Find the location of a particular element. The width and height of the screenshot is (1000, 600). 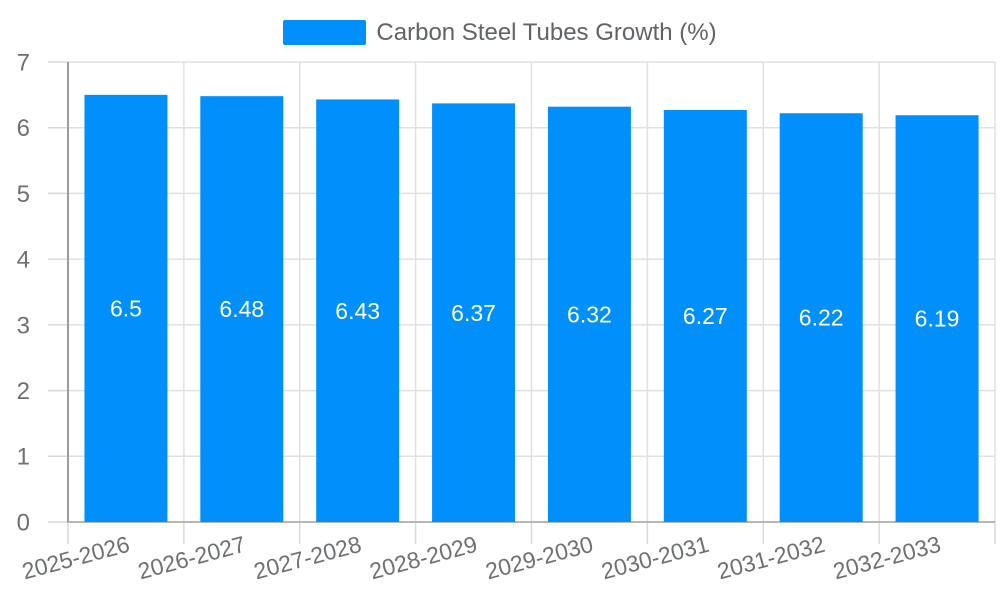

y-axis-label: 5 is located at coordinates (23, 194).